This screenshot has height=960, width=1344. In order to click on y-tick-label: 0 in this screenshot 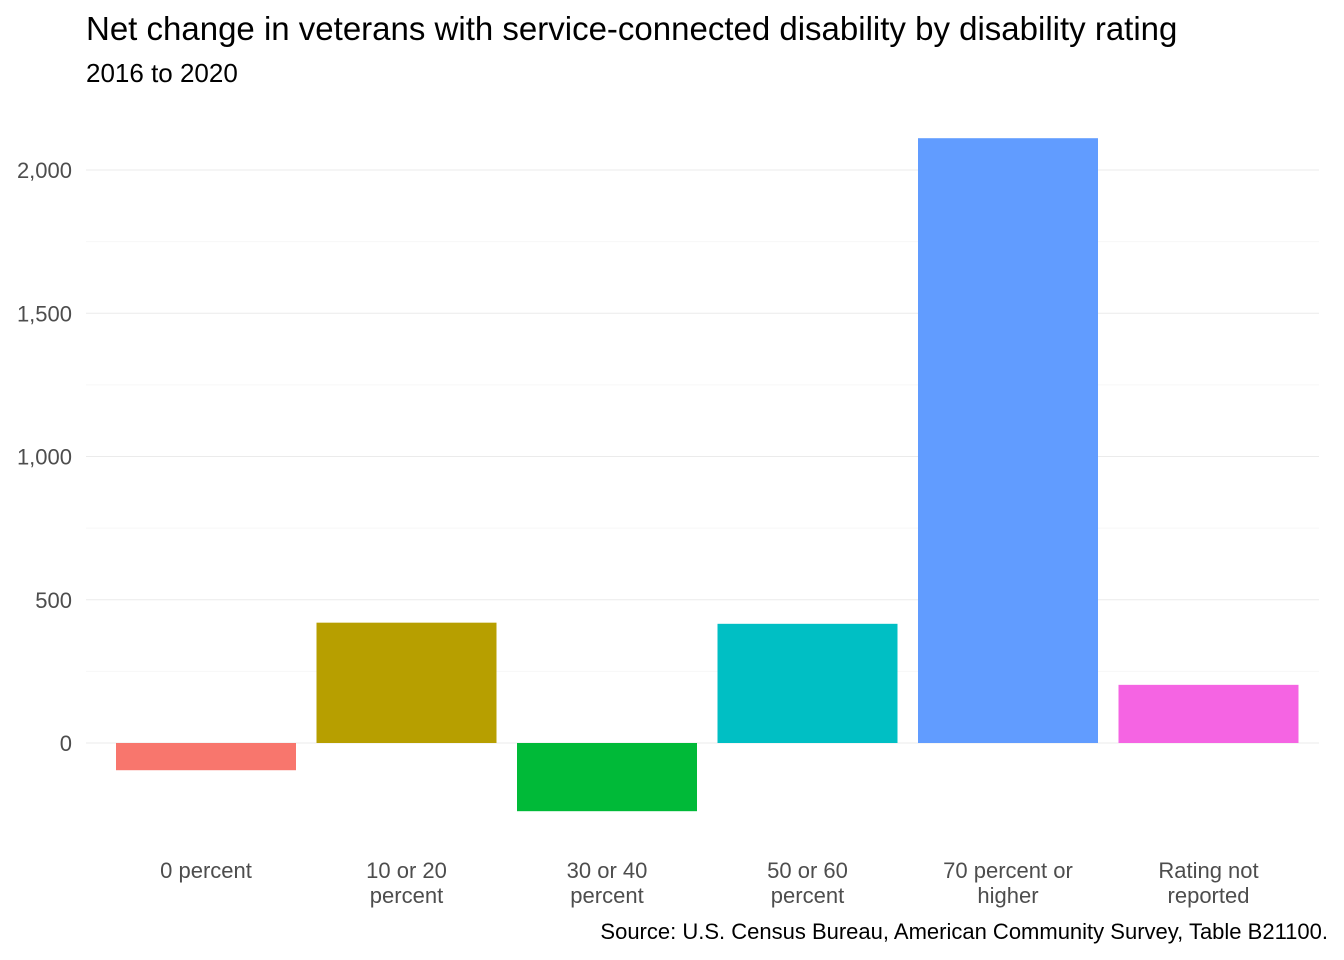, I will do `click(66, 743)`.